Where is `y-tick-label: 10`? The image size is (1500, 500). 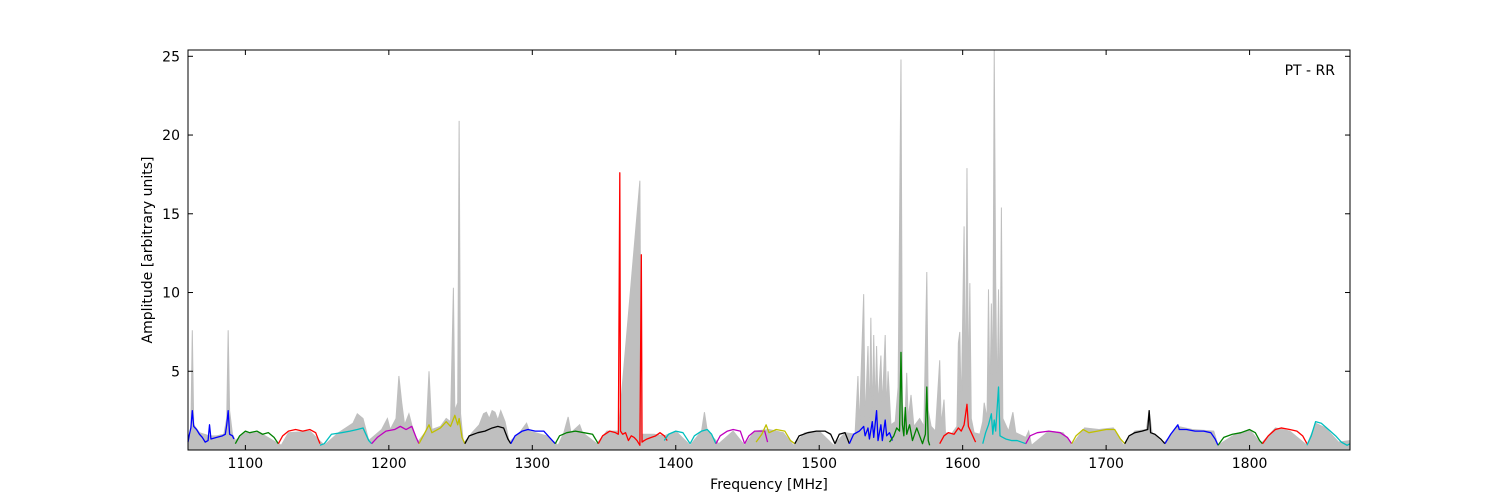
y-tick-label: 10 is located at coordinates (171, 294).